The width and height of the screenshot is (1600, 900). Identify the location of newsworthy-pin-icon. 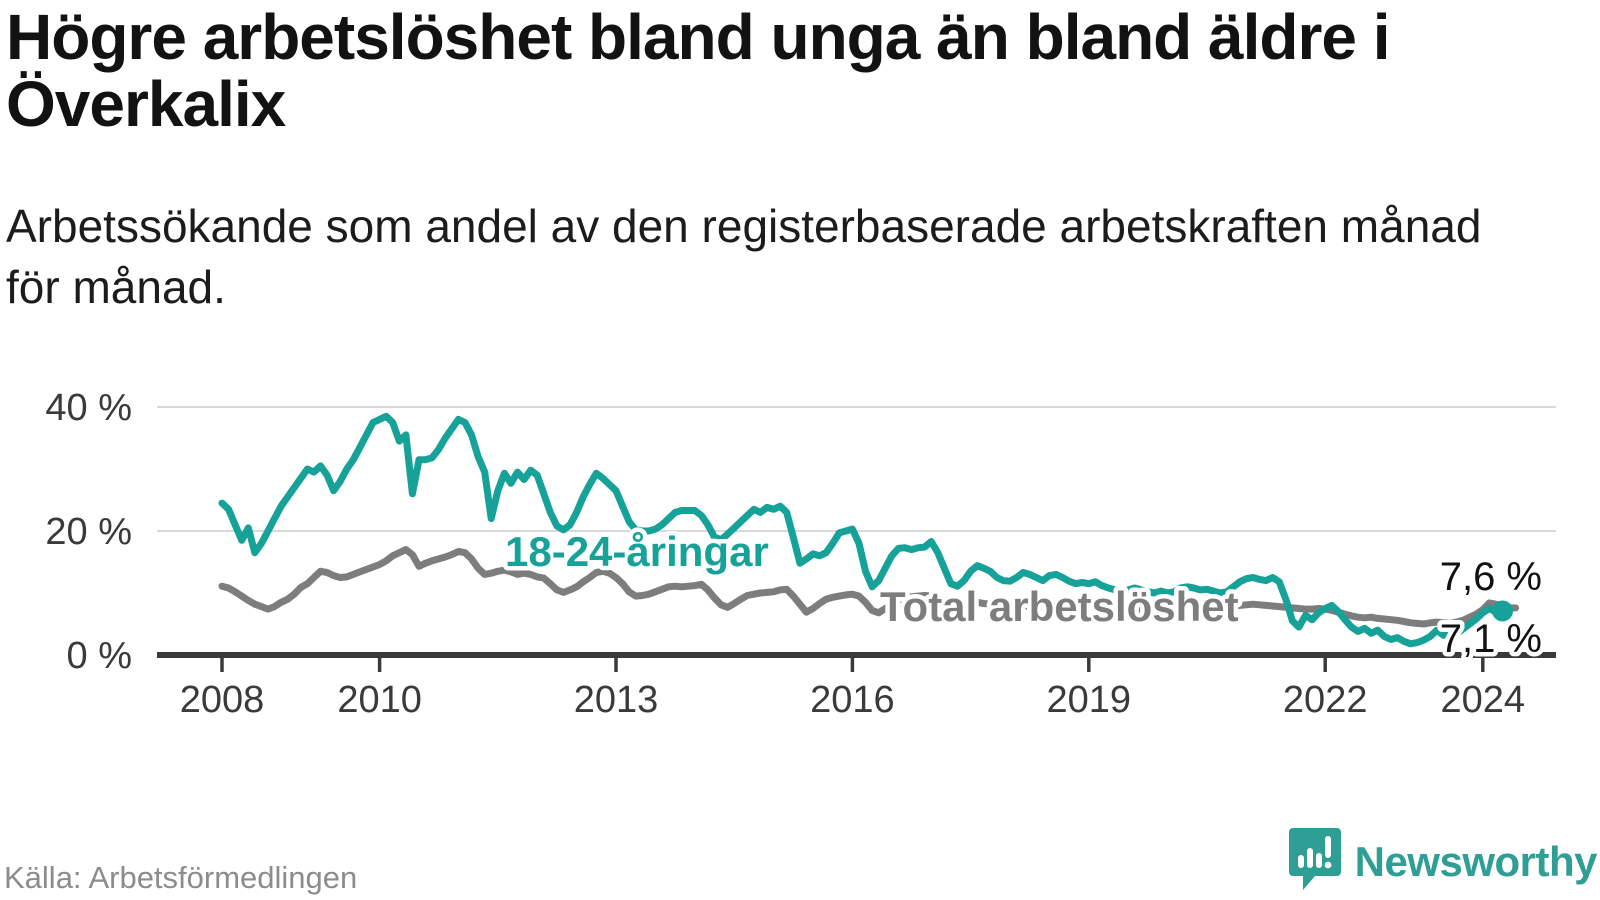
(1314, 861).